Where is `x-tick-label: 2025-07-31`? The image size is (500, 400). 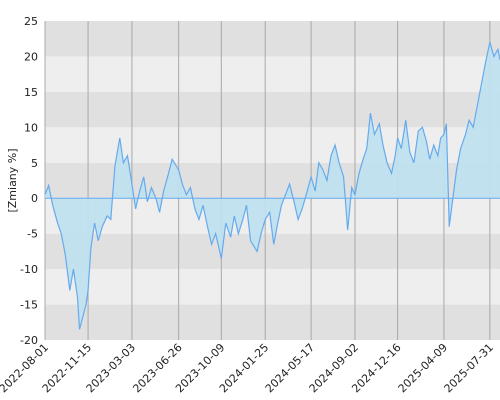 x-tick-label: 2025-07-31 is located at coordinates (469, 368).